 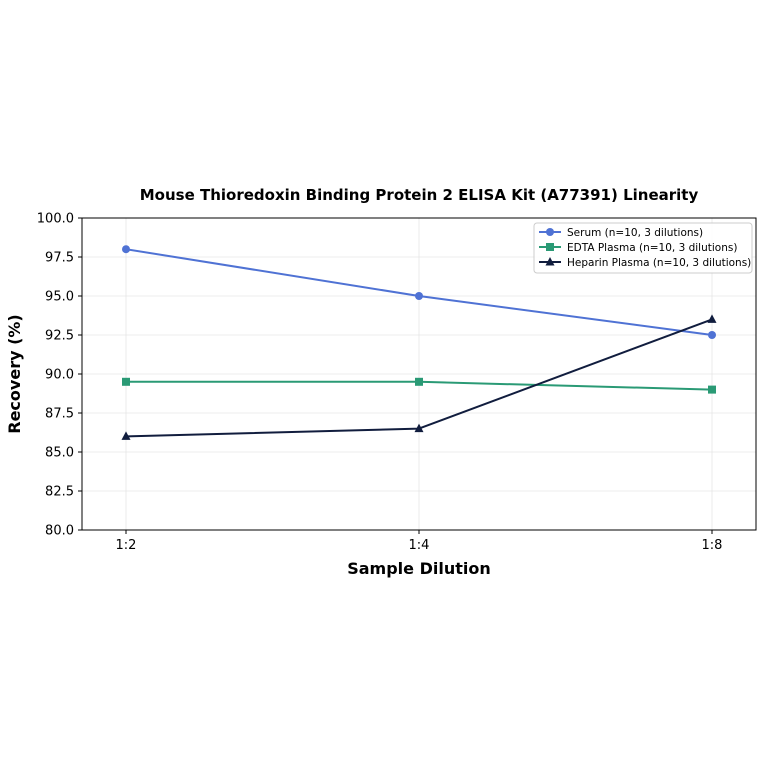 What do you see at coordinates (59, 453) in the screenshot?
I see `y-tick-label: 85.0` at bounding box center [59, 453].